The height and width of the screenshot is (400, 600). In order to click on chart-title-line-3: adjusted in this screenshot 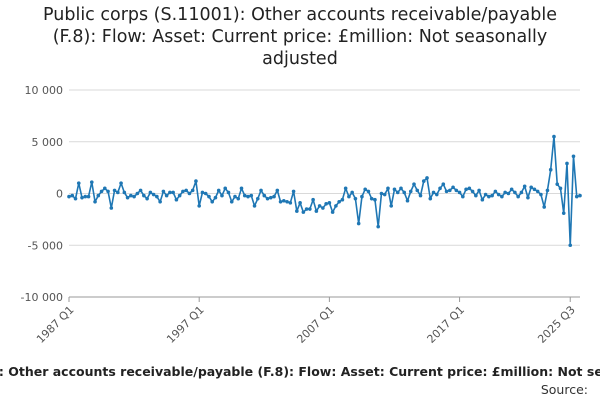, I will do `click(300, 59)`.